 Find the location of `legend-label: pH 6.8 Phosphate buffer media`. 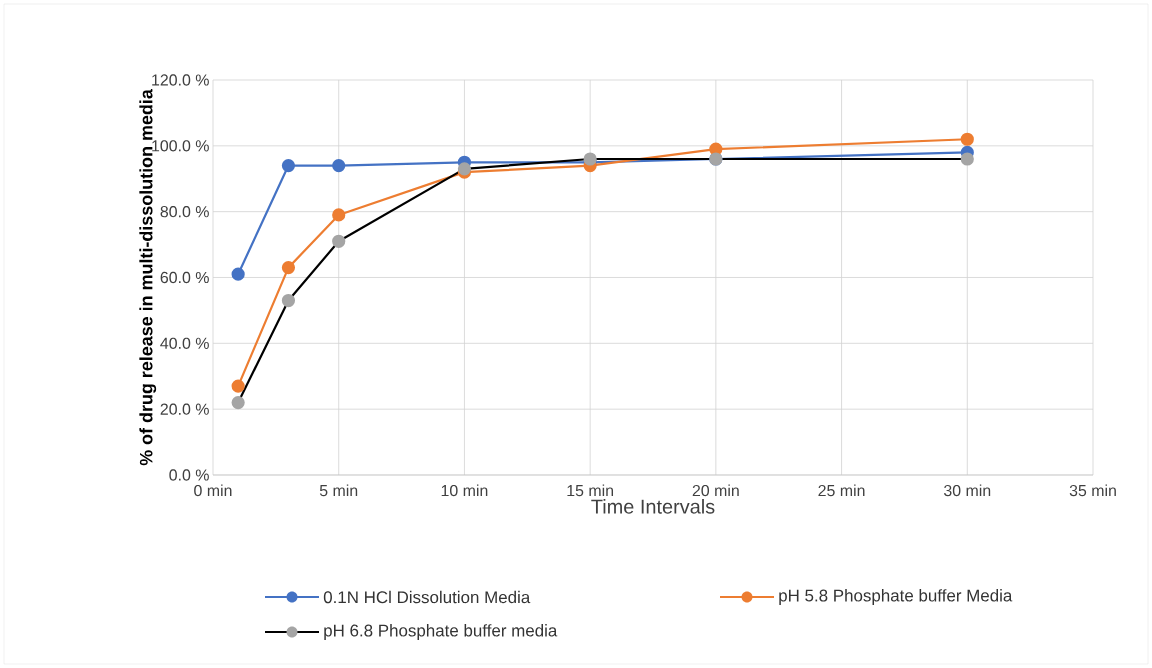

legend-label: pH 6.8 Phosphate buffer media is located at coordinates (441, 632).